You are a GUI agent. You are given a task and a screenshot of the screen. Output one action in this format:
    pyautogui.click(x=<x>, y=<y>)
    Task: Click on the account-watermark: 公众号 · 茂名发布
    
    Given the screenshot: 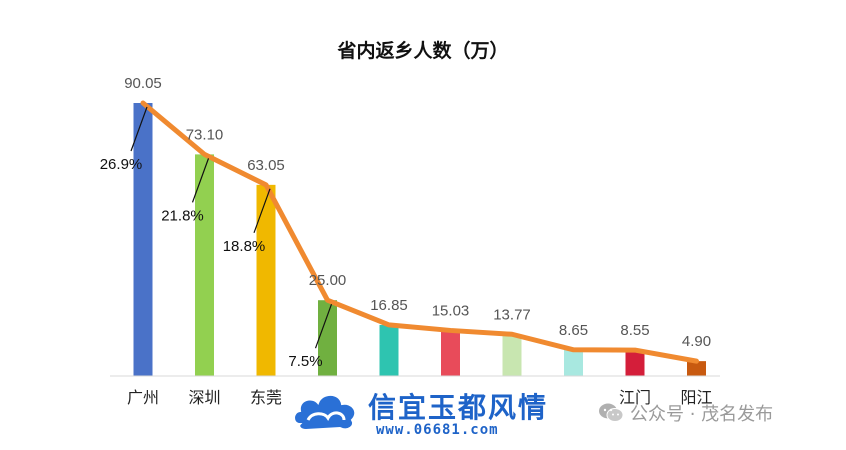 What is the action you would take?
    pyautogui.click(x=685, y=413)
    